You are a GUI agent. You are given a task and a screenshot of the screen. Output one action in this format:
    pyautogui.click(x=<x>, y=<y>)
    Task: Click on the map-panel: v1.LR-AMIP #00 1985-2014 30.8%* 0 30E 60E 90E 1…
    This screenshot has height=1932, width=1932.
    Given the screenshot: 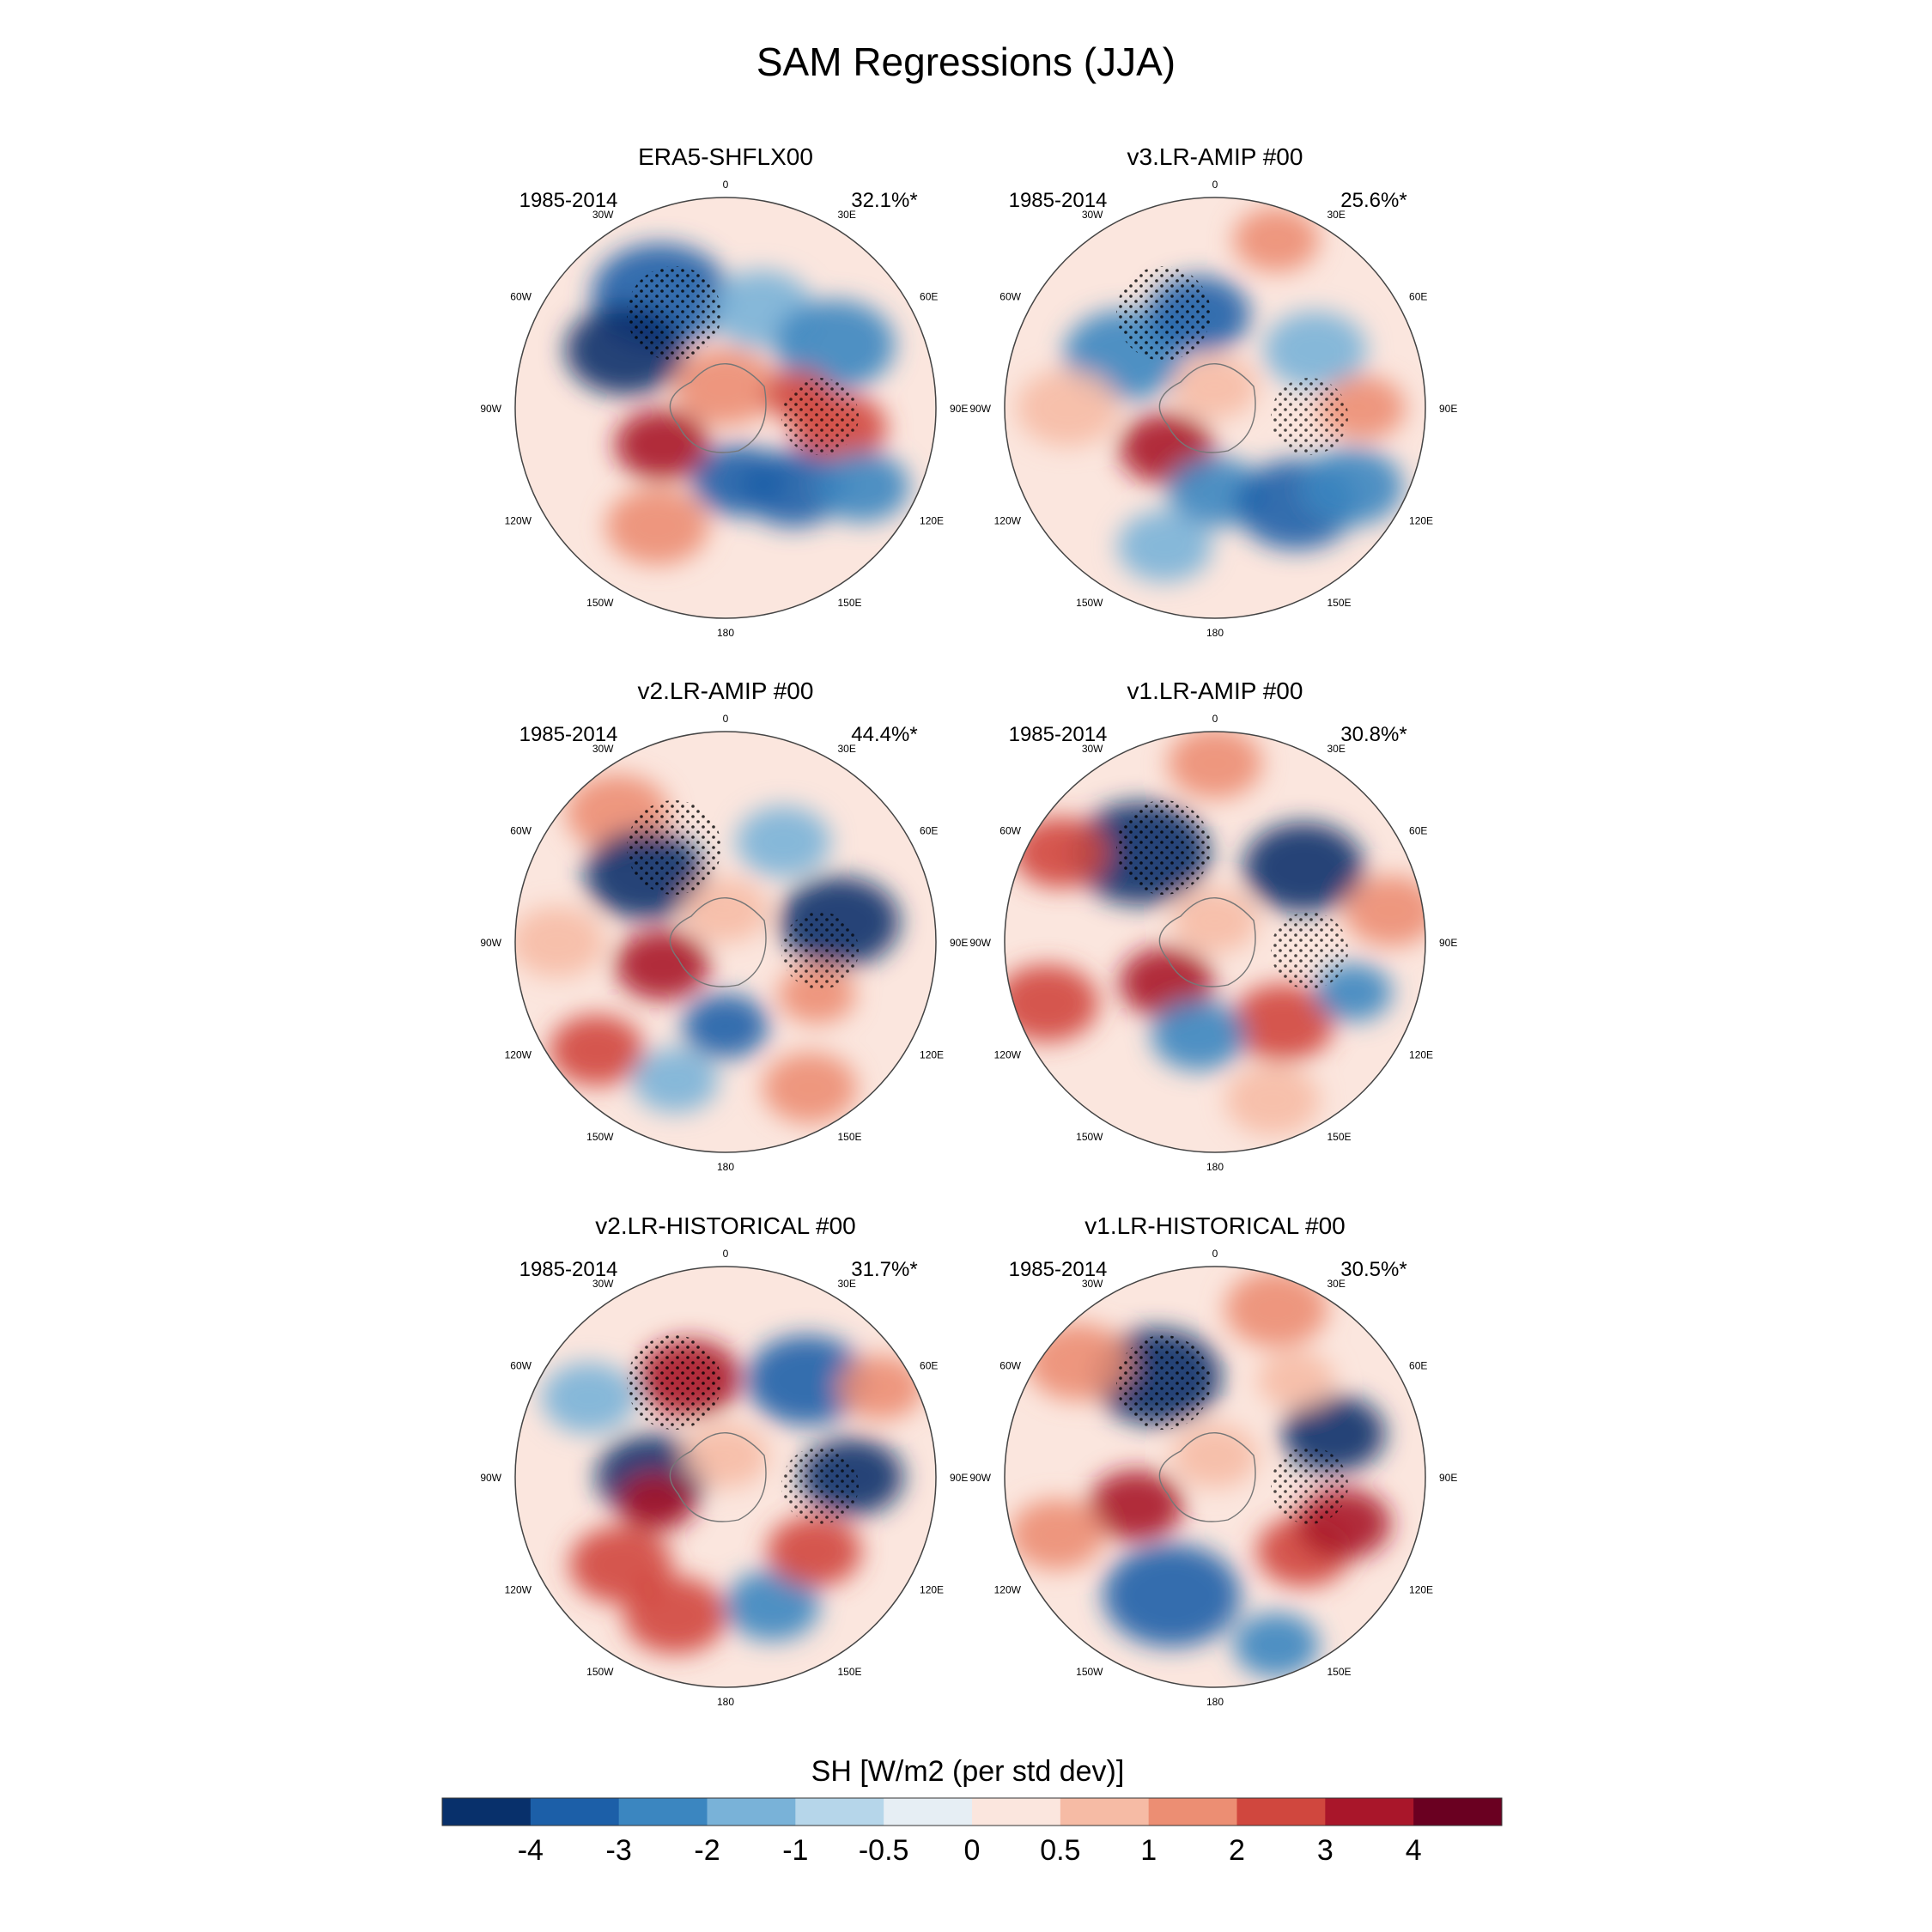 What is the action you would take?
    pyautogui.click(x=1213, y=925)
    